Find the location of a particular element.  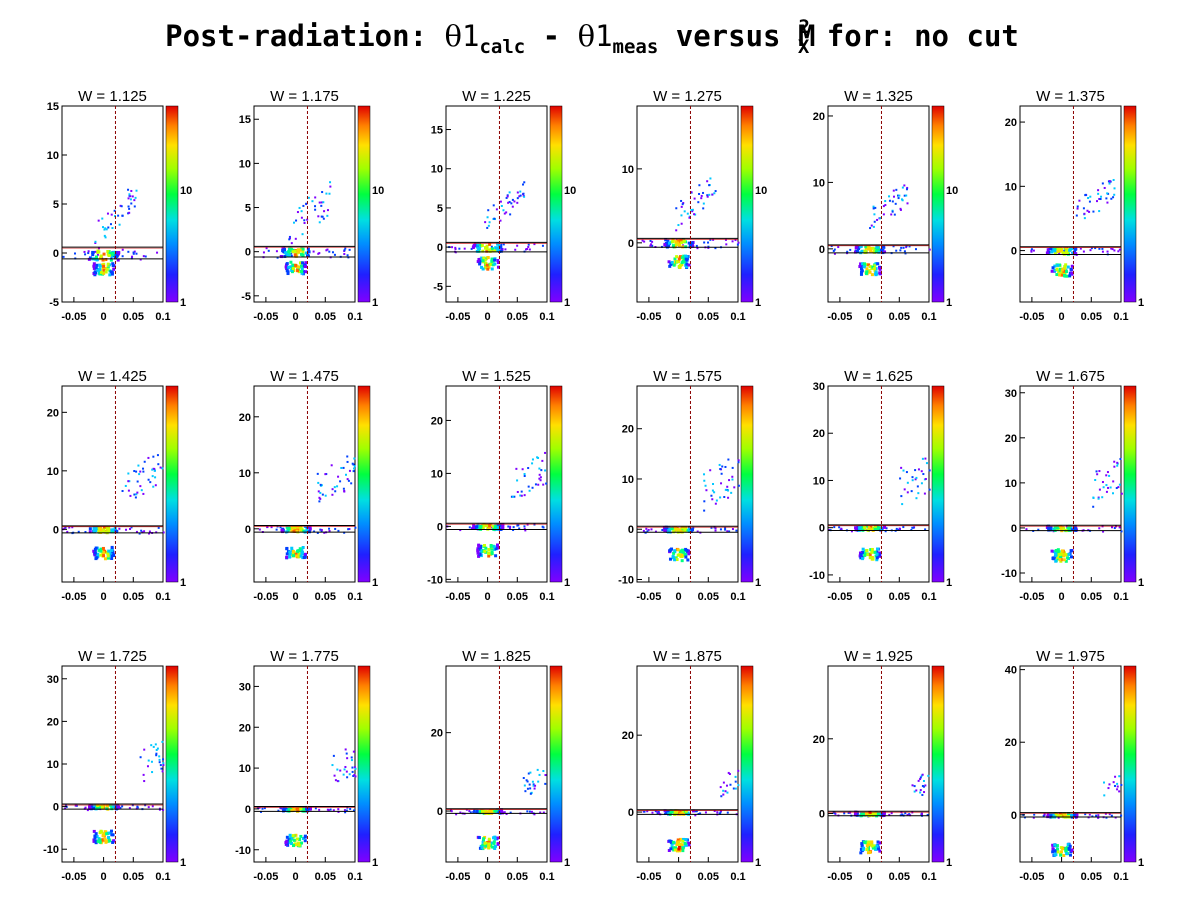

x-tick-label: 0.1 is located at coordinates (737, 317).